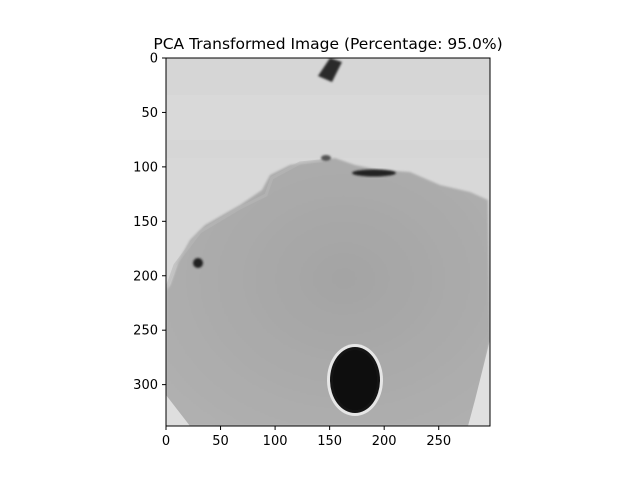 Image resolution: width=640 pixels, height=480 pixels. Describe the element at coordinates (145, 167) in the screenshot. I see `y-tick-label: 100` at that location.